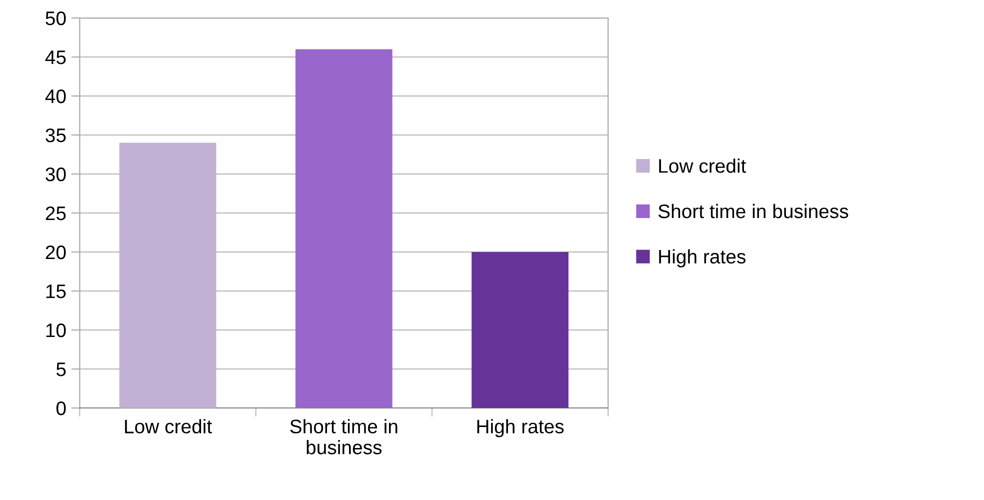 The height and width of the screenshot is (500, 984). What do you see at coordinates (56, 18) in the screenshot?
I see `y-tick-label: 50` at bounding box center [56, 18].